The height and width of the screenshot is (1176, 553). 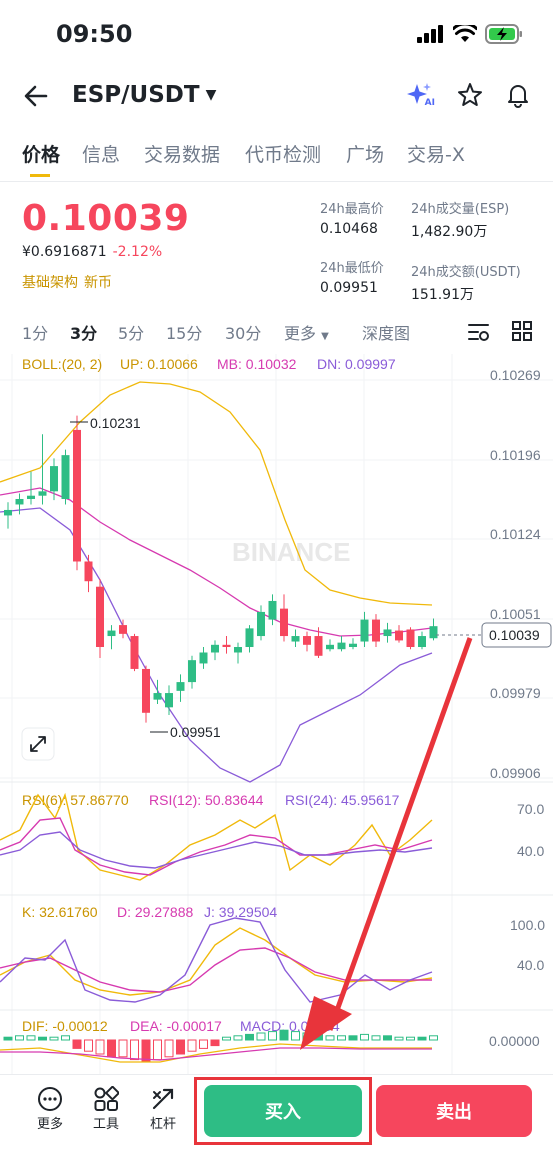 I want to click on tab-trading-data: 交易数据, so click(x=182, y=155).